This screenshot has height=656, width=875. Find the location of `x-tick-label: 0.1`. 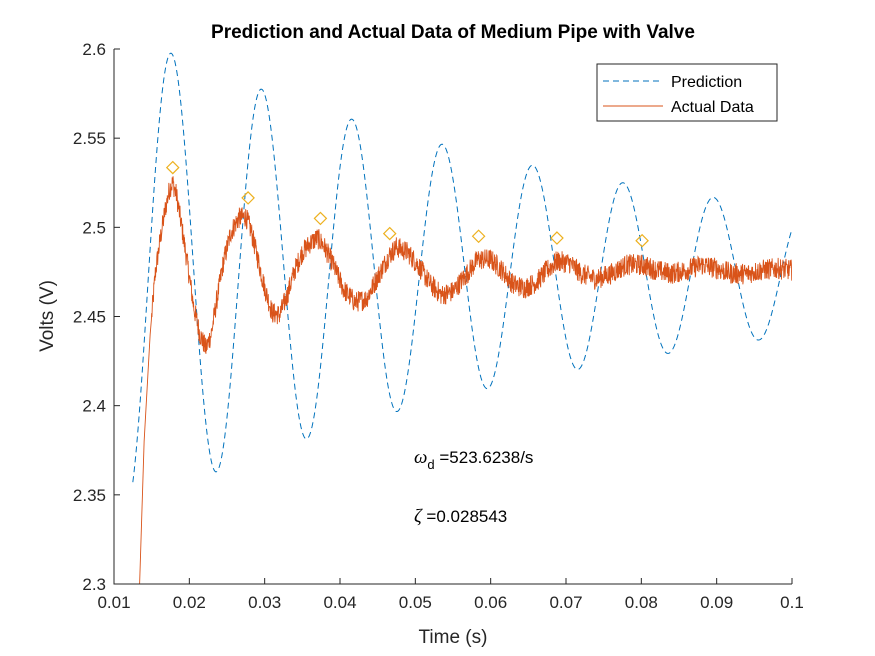

x-tick-label: 0.1 is located at coordinates (792, 602).